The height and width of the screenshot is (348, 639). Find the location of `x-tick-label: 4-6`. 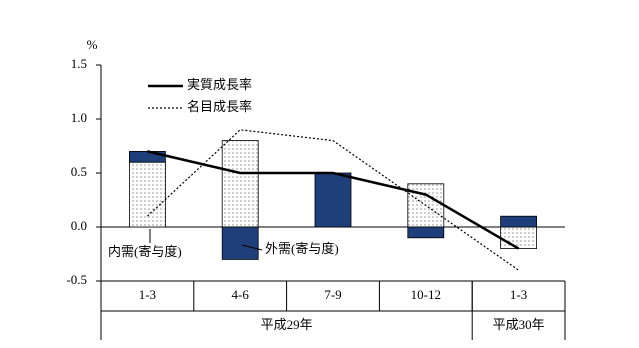

x-tick-label: 4-6 is located at coordinates (241, 294).